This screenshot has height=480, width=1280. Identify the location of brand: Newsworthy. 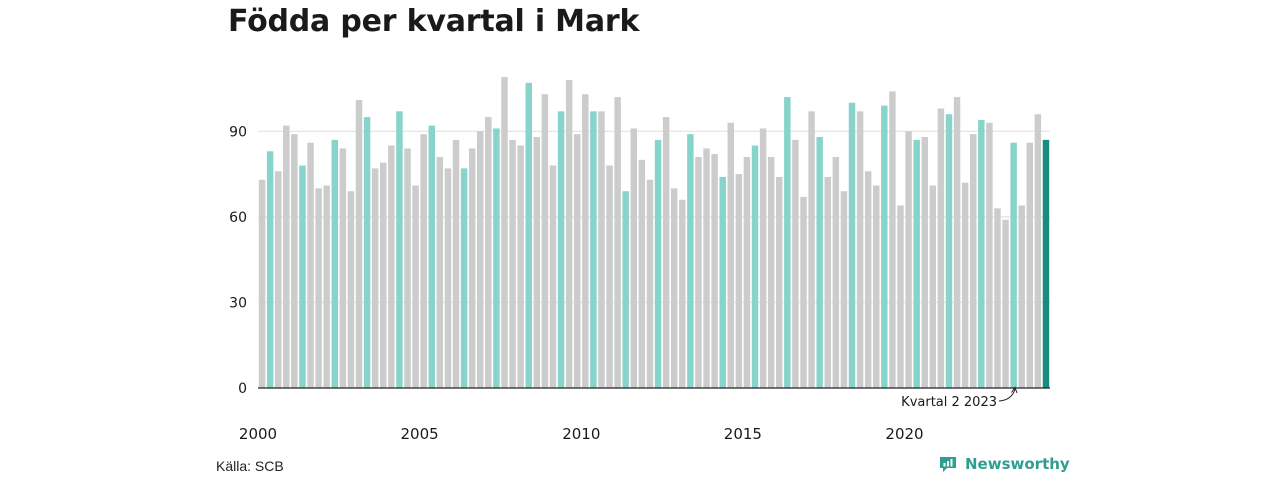
(1004, 464).